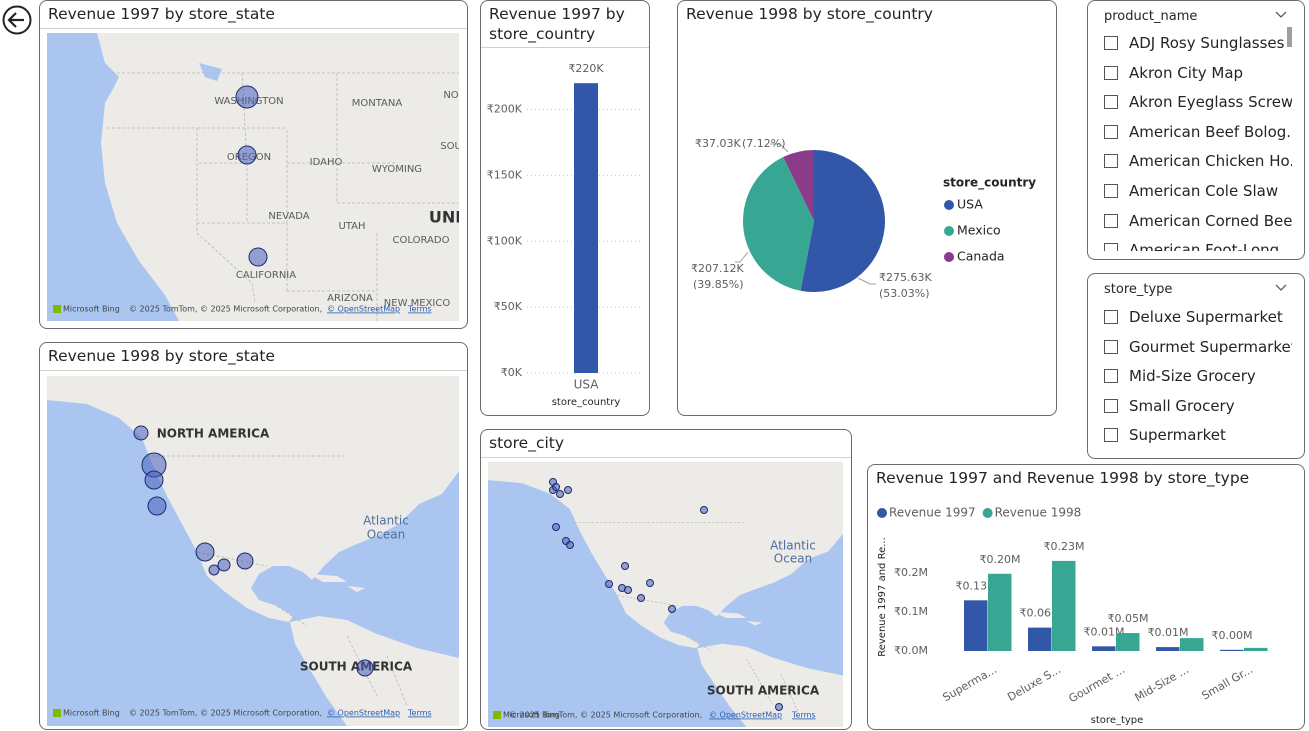 The width and height of the screenshot is (1309, 731). Describe the element at coordinates (1138, 289) in the screenshot. I see `slicer-title: store_type` at that location.